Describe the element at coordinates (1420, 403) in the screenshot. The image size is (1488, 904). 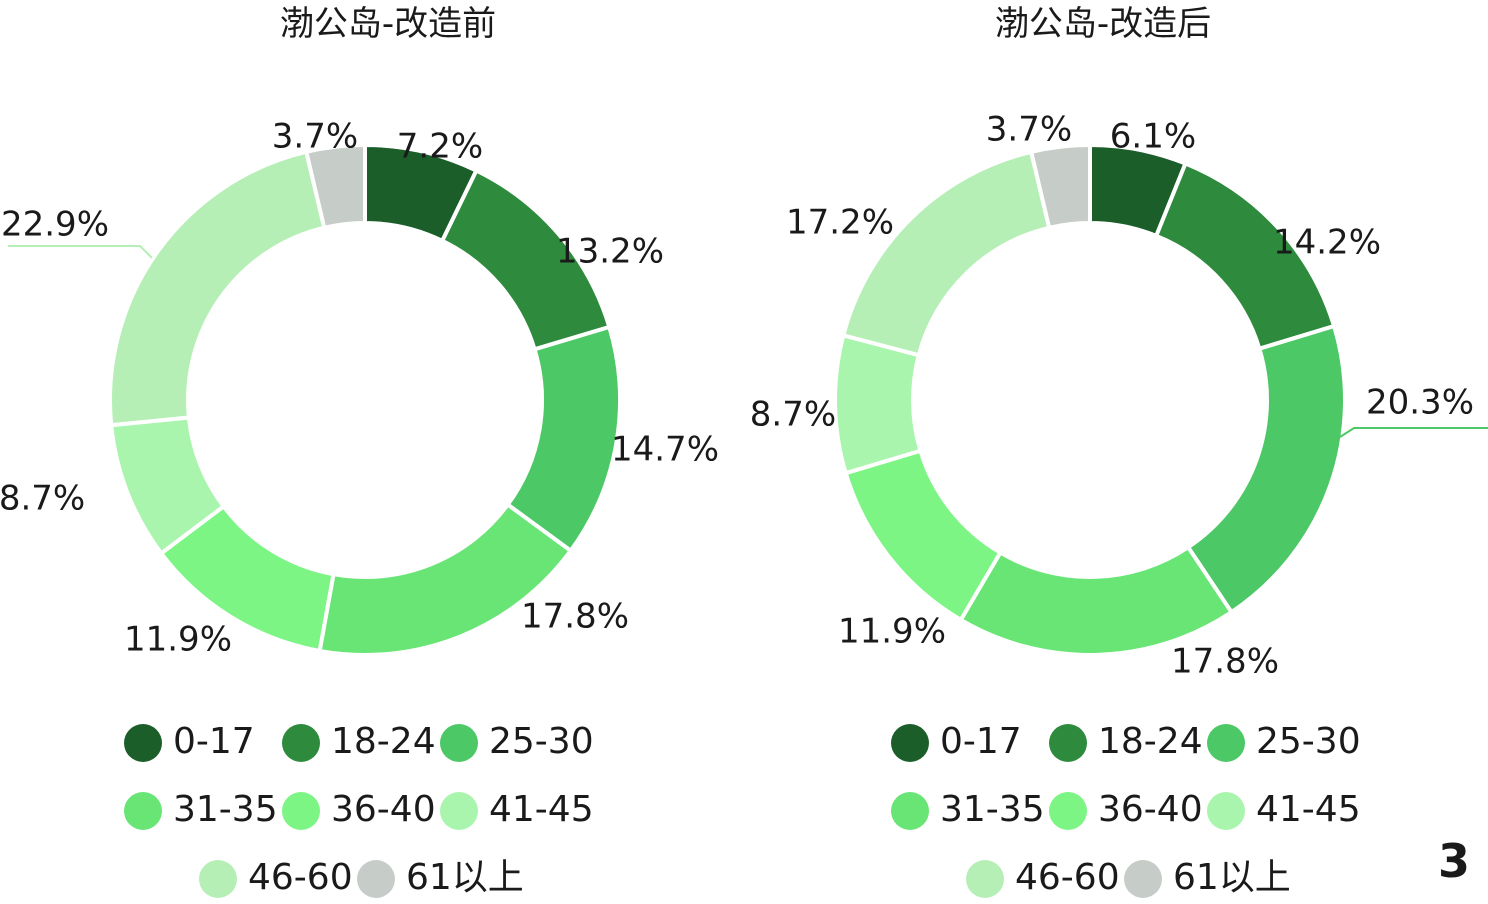
I see `data-label: 20.3%` at that location.